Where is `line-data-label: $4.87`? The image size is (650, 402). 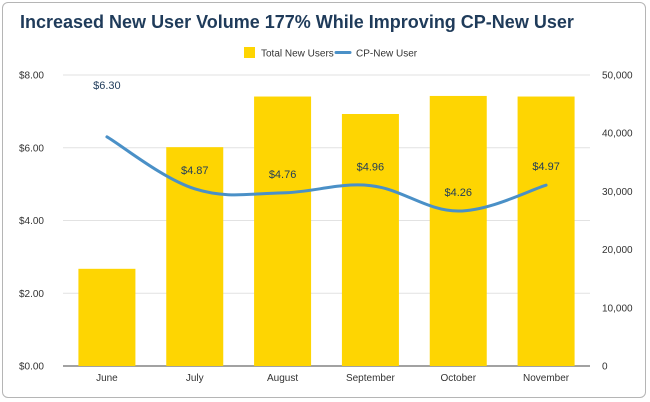 line-data-label: $4.87 is located at coordinates (195, 171).